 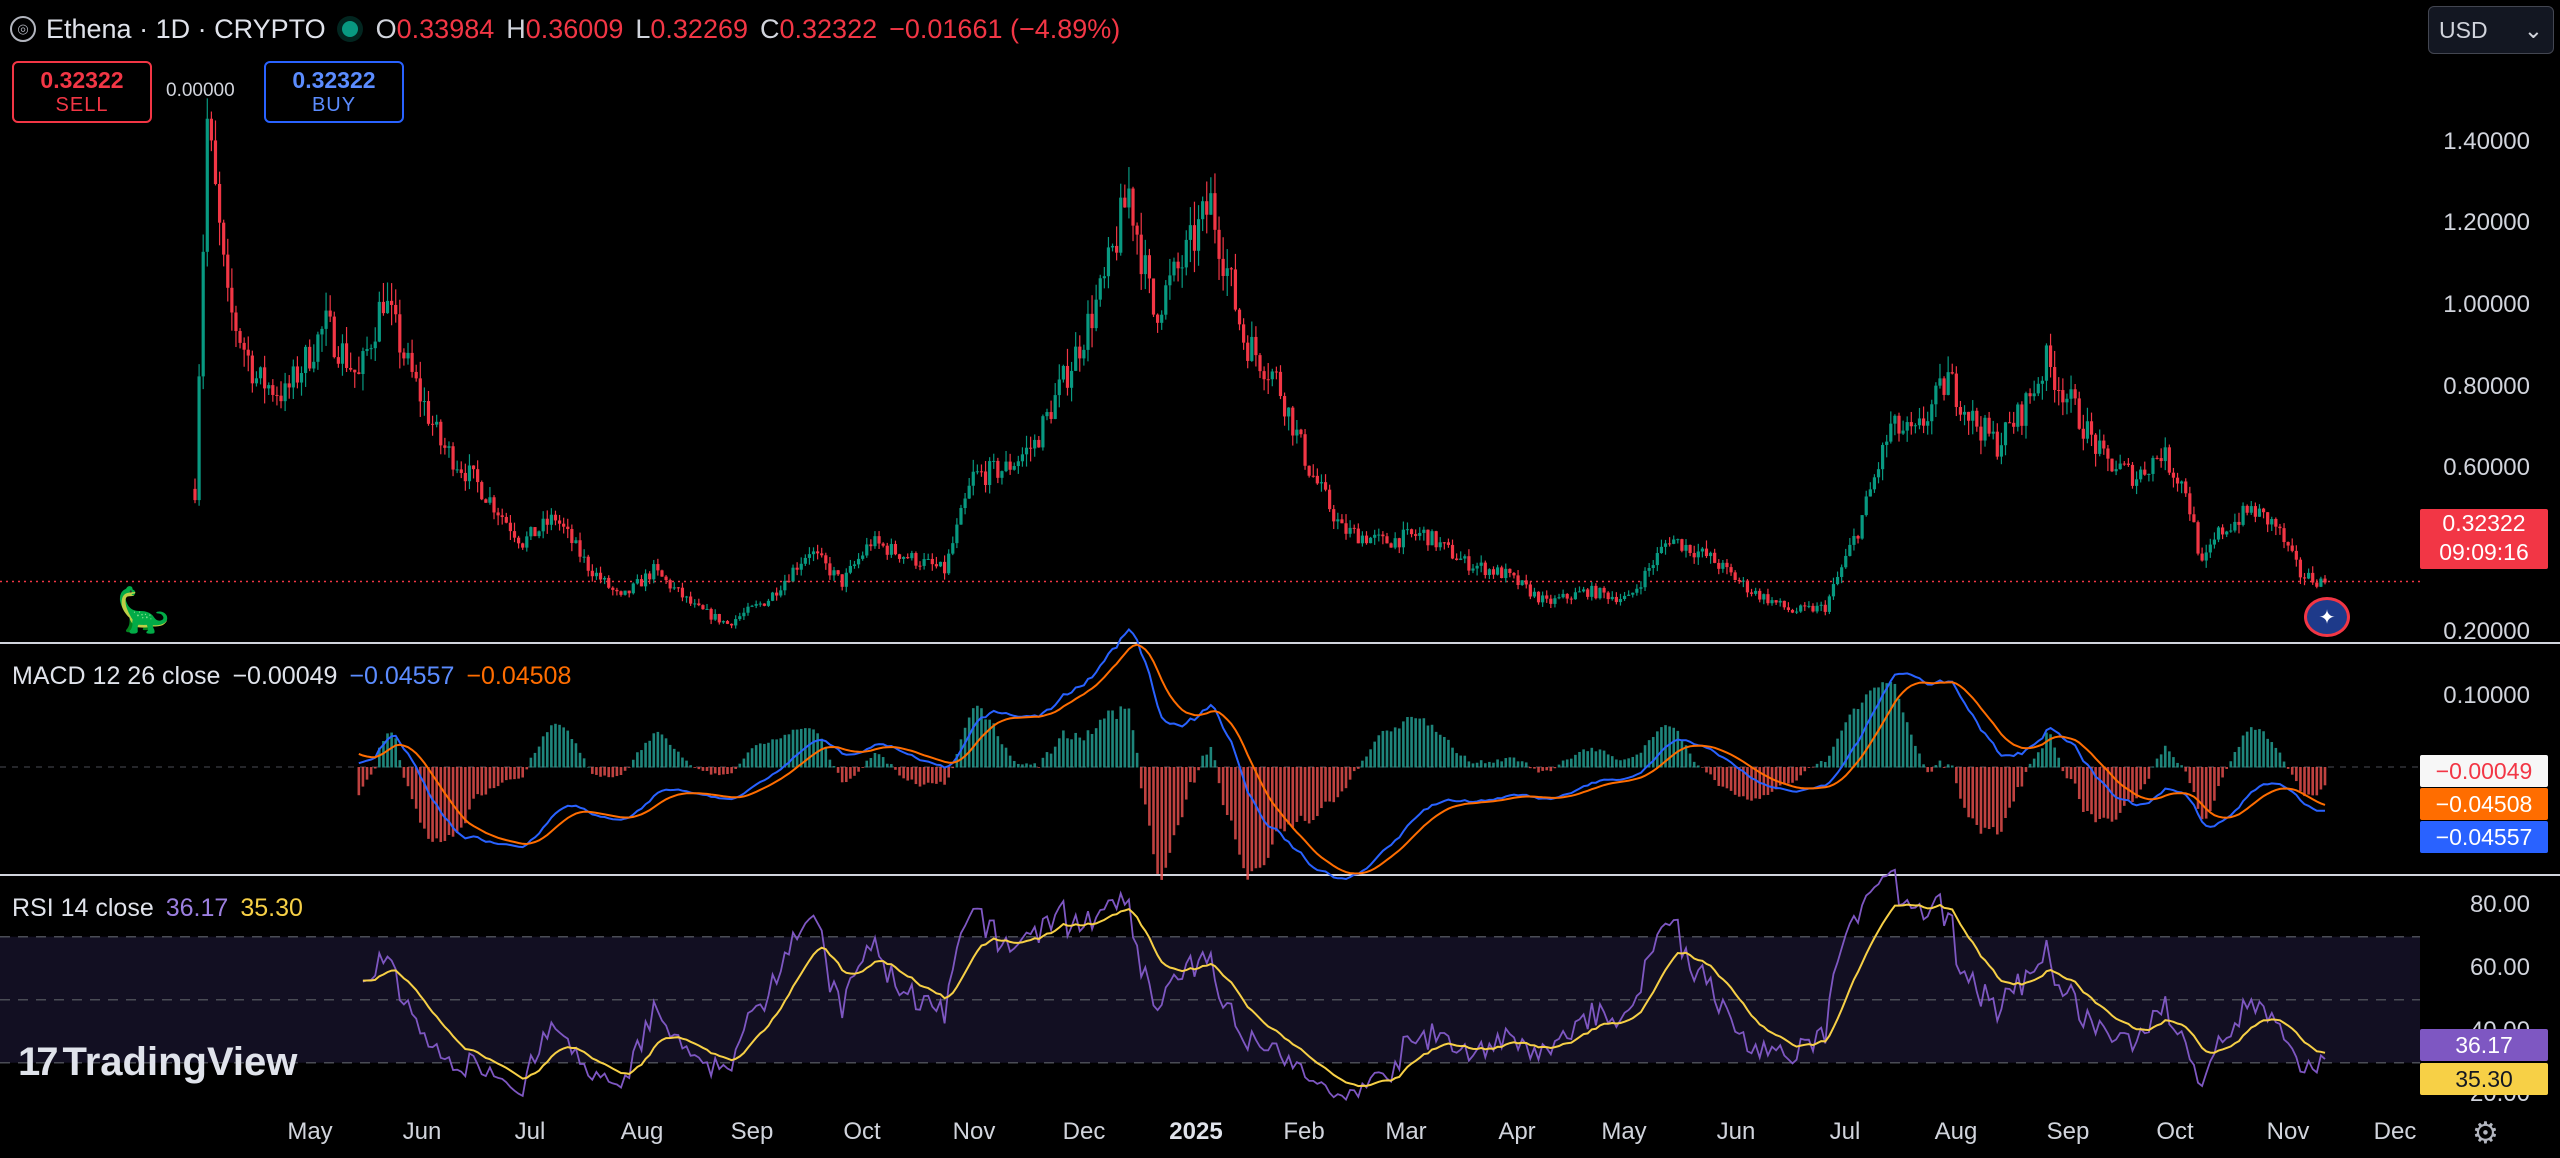 What do you see at coordinates (82, 80) in the screenshot?
I see `sell-price: 0.32322` at bounding box center [82, 80].